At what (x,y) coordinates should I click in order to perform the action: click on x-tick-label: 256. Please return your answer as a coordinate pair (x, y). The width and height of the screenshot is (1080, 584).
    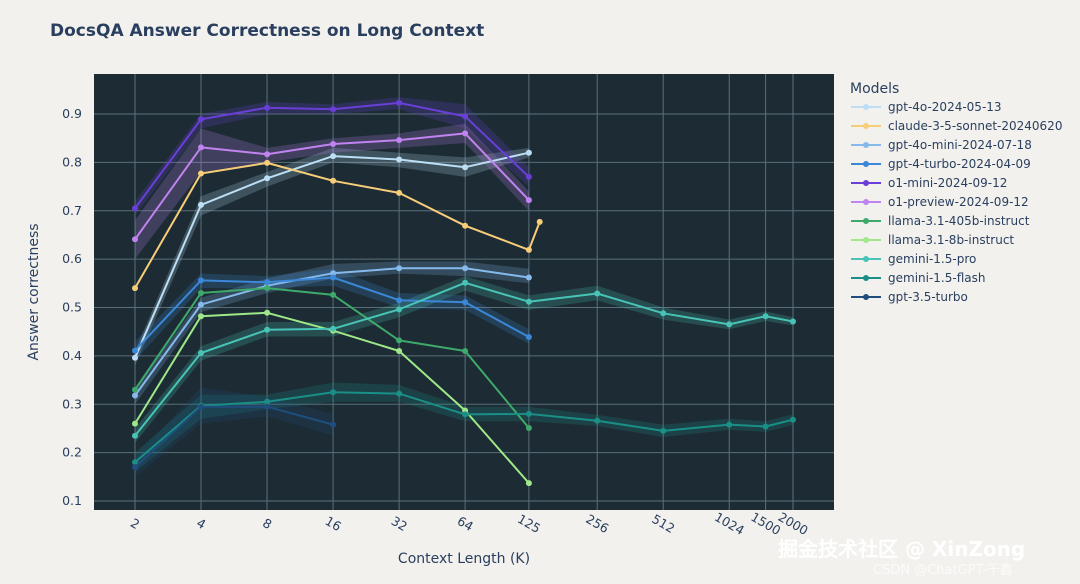
    Looking at the image, I should click on (597, 523).